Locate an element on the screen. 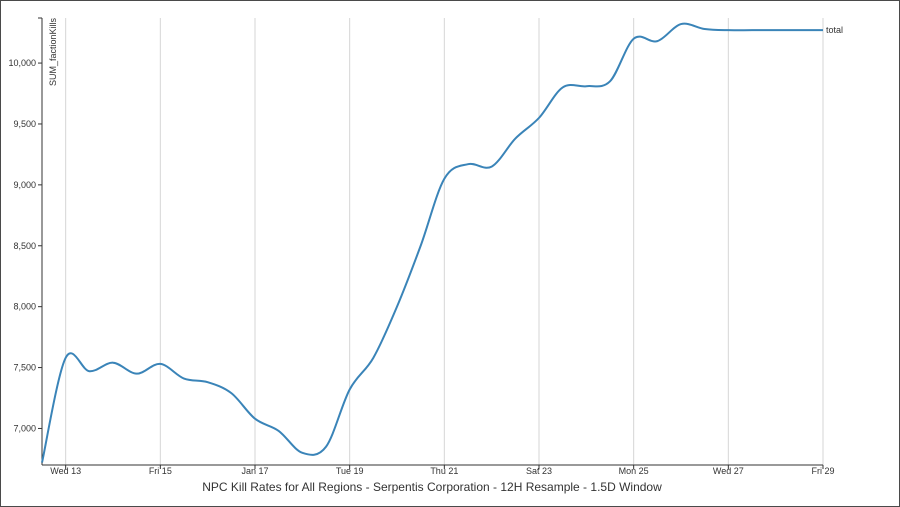  y-tick-label: 7,000 is located at coordinates (24, 428).